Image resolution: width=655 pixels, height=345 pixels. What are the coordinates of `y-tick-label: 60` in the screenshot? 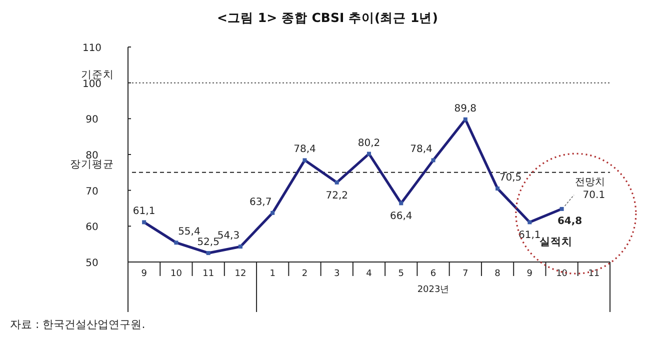 It's located at (92, 228).